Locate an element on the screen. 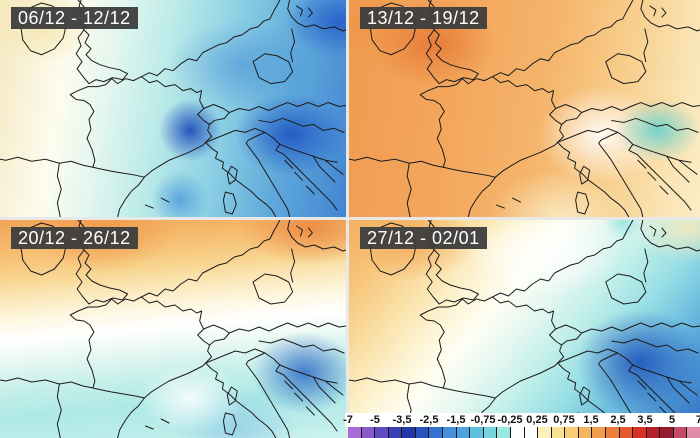  panel-date-label: 13/12 - 19/12 is located at coordinates (423, 18).